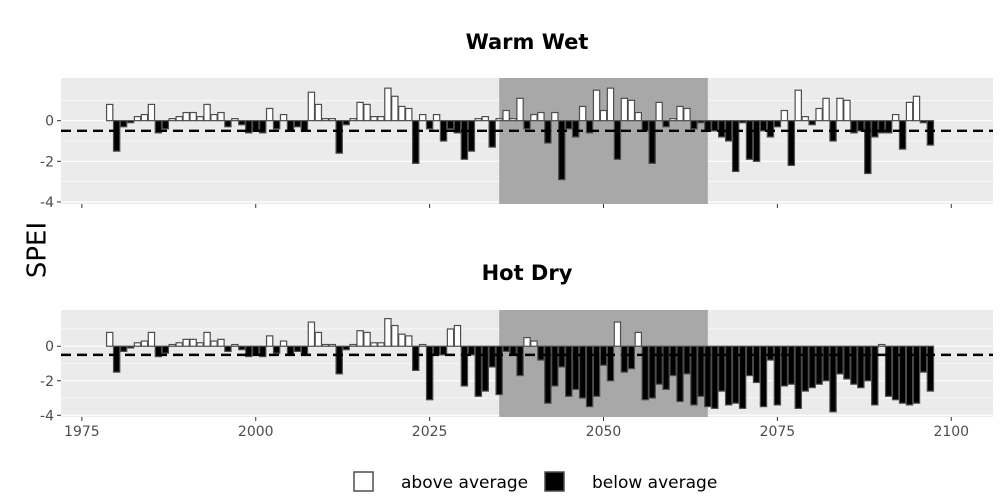 The height and width of the screenshot is (500, 1000). Describe the element at coordinates (49, 122) in the screenshot. I see `y-tick-label: 0` at that location.